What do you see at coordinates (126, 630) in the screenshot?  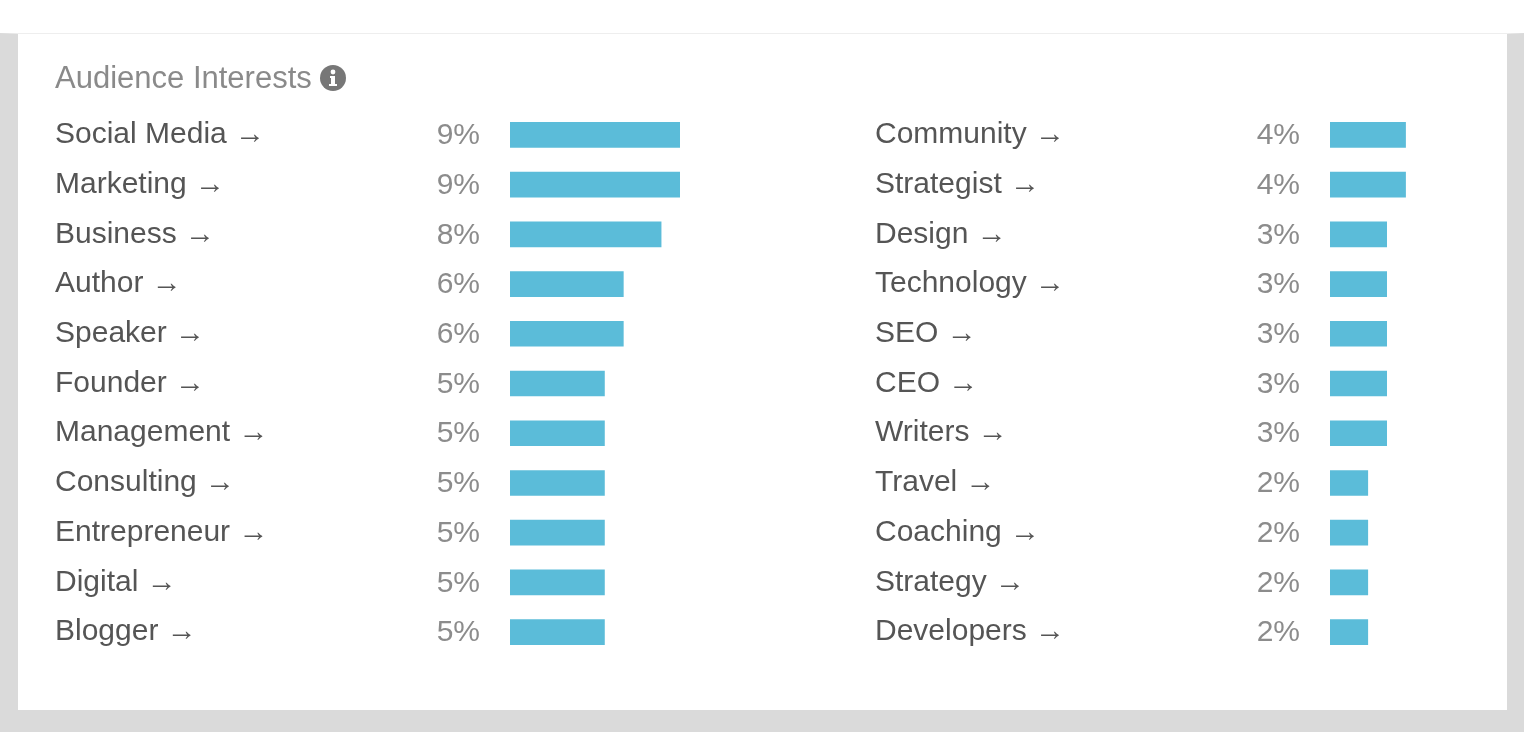 I see `y-tick-label: Blogger →` at bounding box center [126, 630].